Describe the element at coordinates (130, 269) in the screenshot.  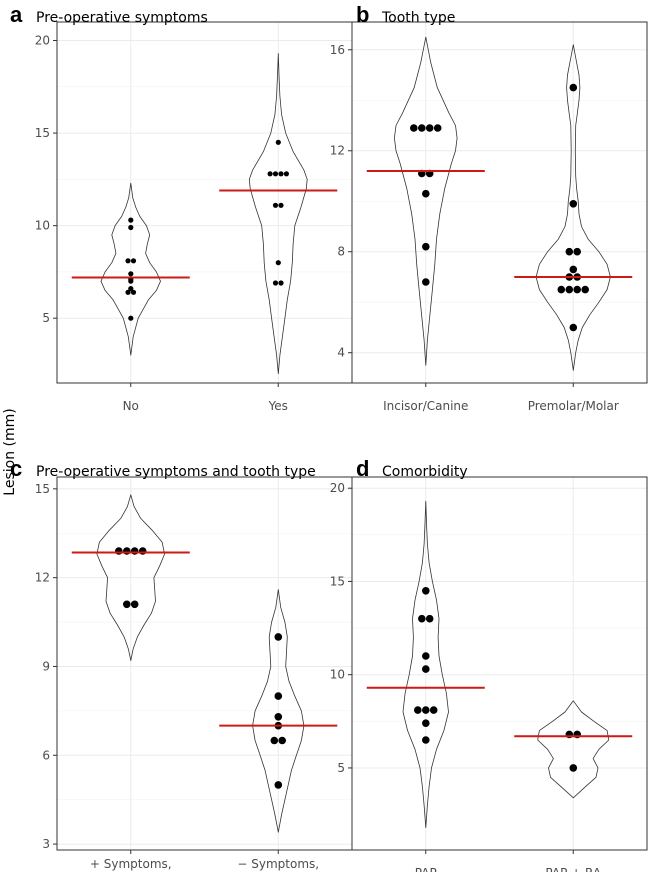
I see `panel-a-group-1-violin` at that location.